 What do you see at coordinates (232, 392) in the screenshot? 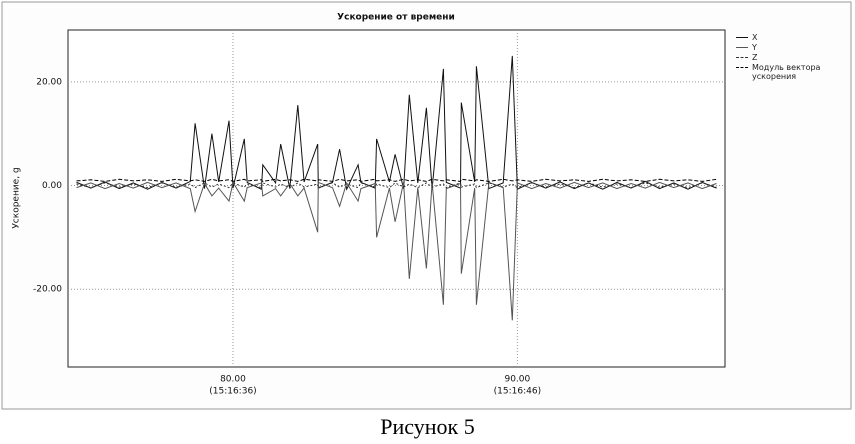
I see `x-tick-time: (15:16:36)` at bounding box center [232, 392].